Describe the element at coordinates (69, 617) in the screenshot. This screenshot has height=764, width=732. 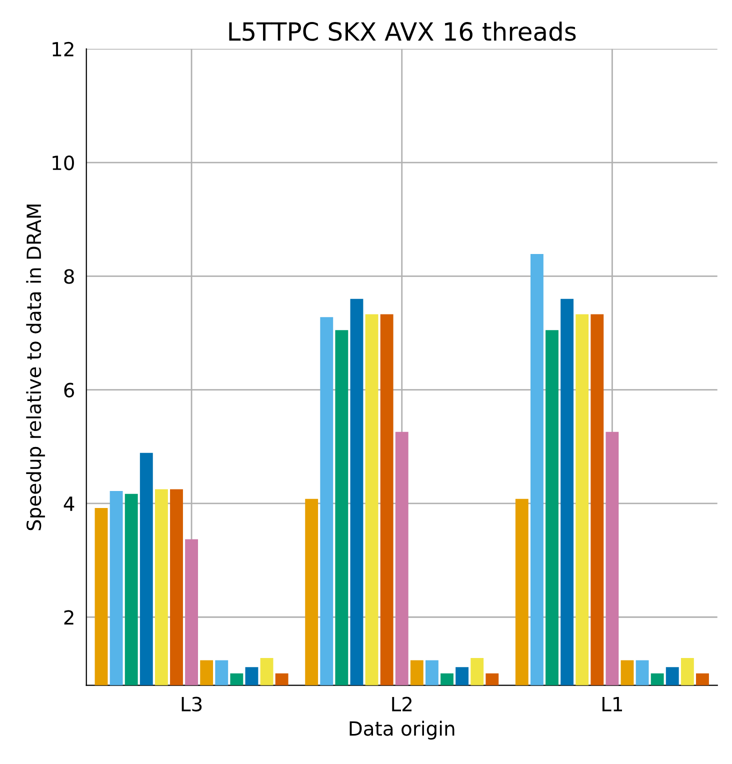
I see `y-tick-label: 2` at that location.